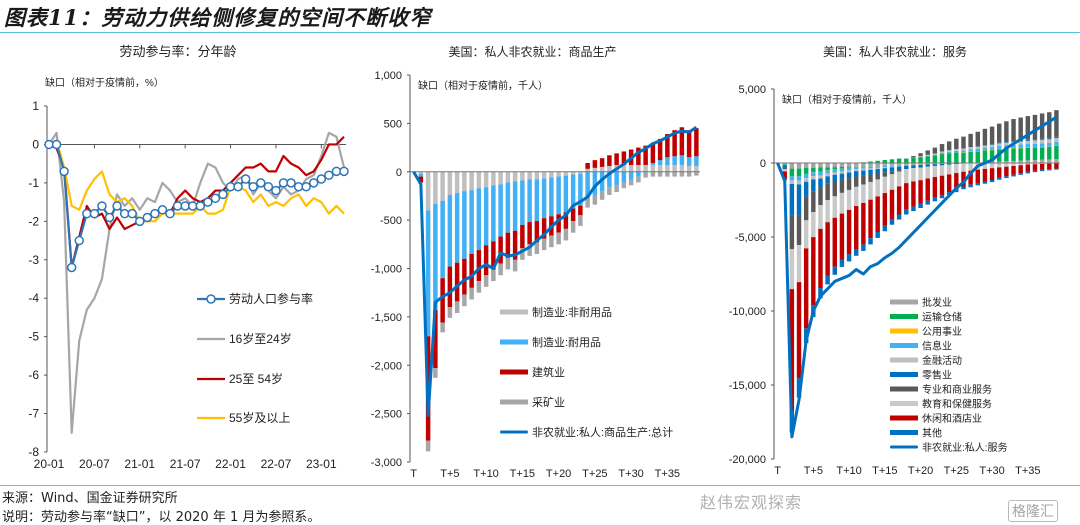 This screenshot has width=1080, height=525. Describe the element at coordinates (177, 51) in the screenshot. I see `chart-title: 劳动参与率：分年龄` at that location.